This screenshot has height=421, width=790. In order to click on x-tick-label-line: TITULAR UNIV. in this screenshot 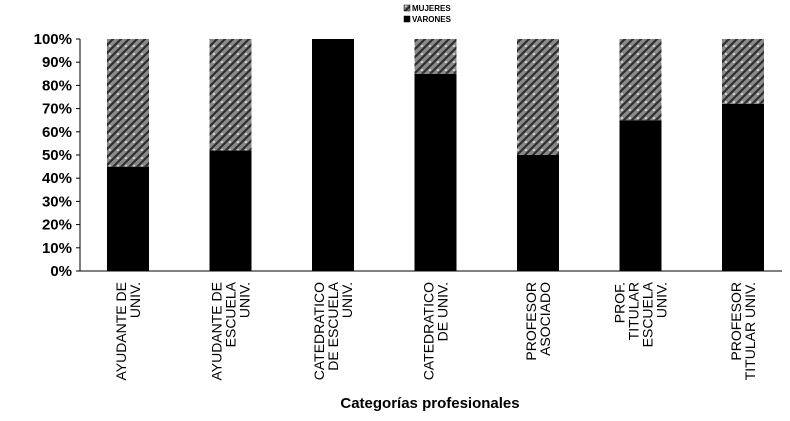, I will do `click(750, 331)`.